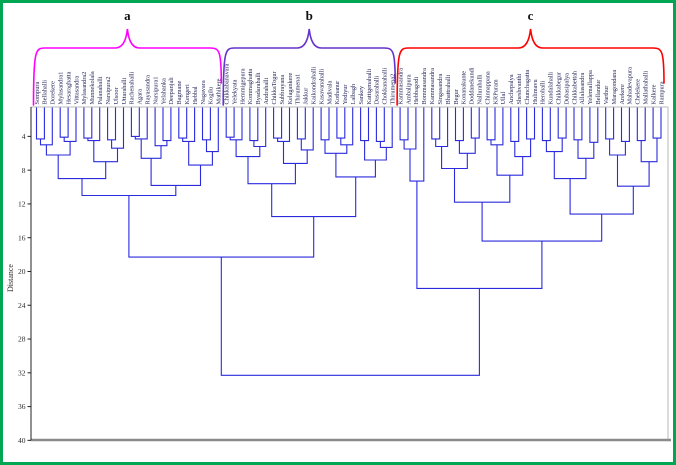  I want to click on y-axis-ticks: 4 8 12 16 20 24 28 32 36 40, so click(24, 288).